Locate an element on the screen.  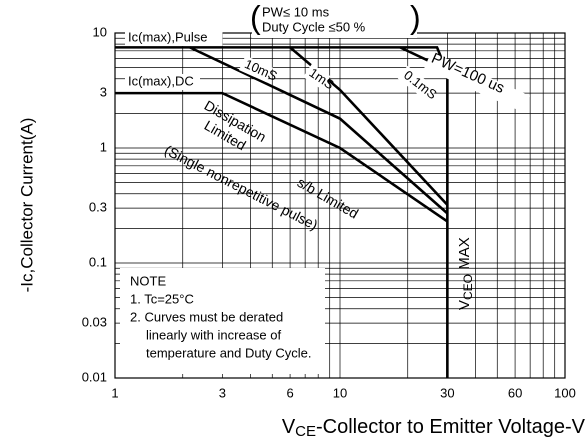
x-label-sub: CE is located at coordinates (305, 431).